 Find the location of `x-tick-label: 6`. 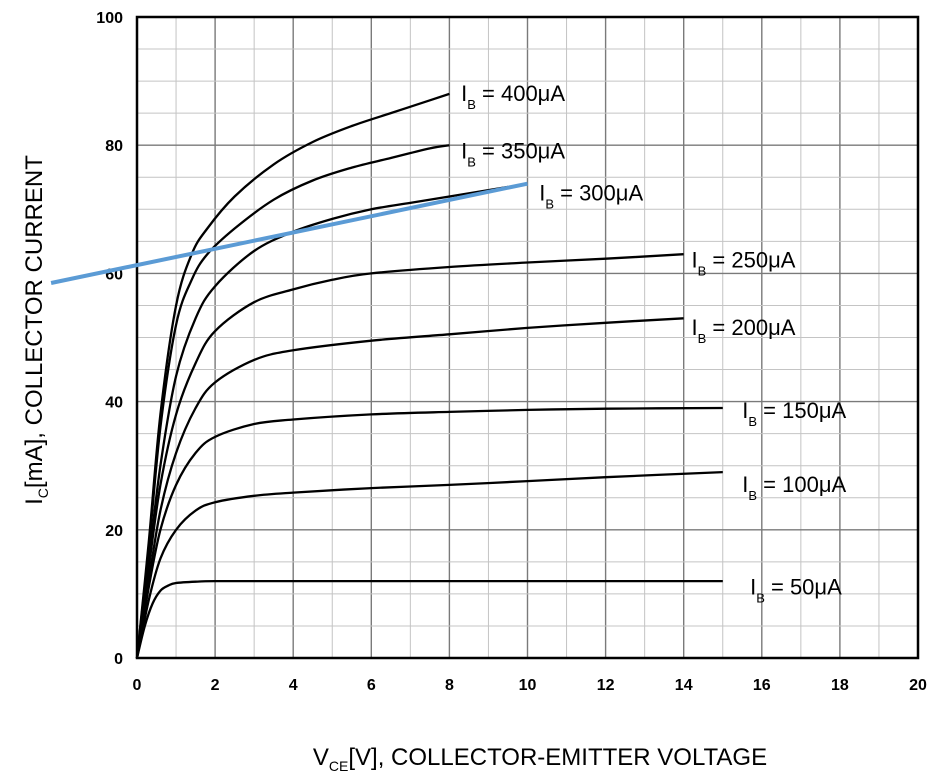

x-tick-label: 6 is located at coordinates (371, 685).